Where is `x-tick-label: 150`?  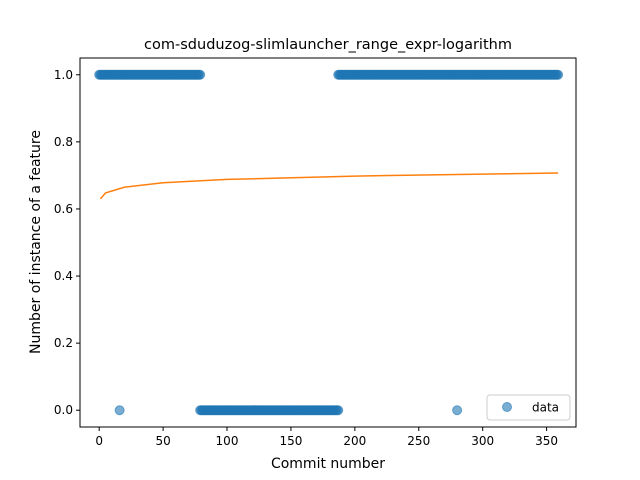 x-tick-label: 150 is located at coordinates (290, 441).